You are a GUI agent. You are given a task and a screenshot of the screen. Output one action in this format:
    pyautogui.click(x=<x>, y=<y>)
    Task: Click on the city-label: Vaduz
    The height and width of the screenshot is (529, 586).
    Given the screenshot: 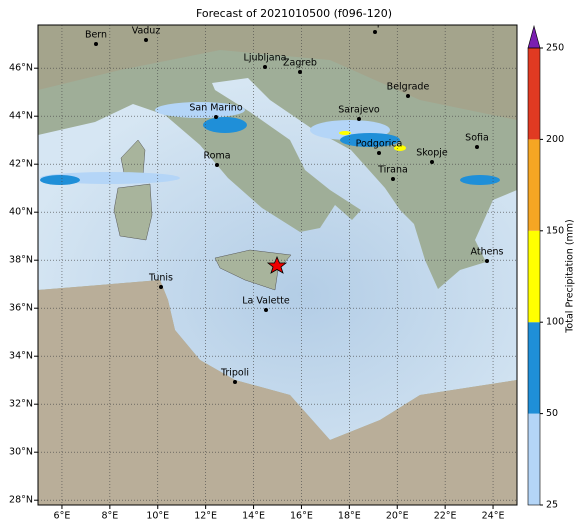 What is the action you would take?
    pyautogui.click(x=146, y=31)
    